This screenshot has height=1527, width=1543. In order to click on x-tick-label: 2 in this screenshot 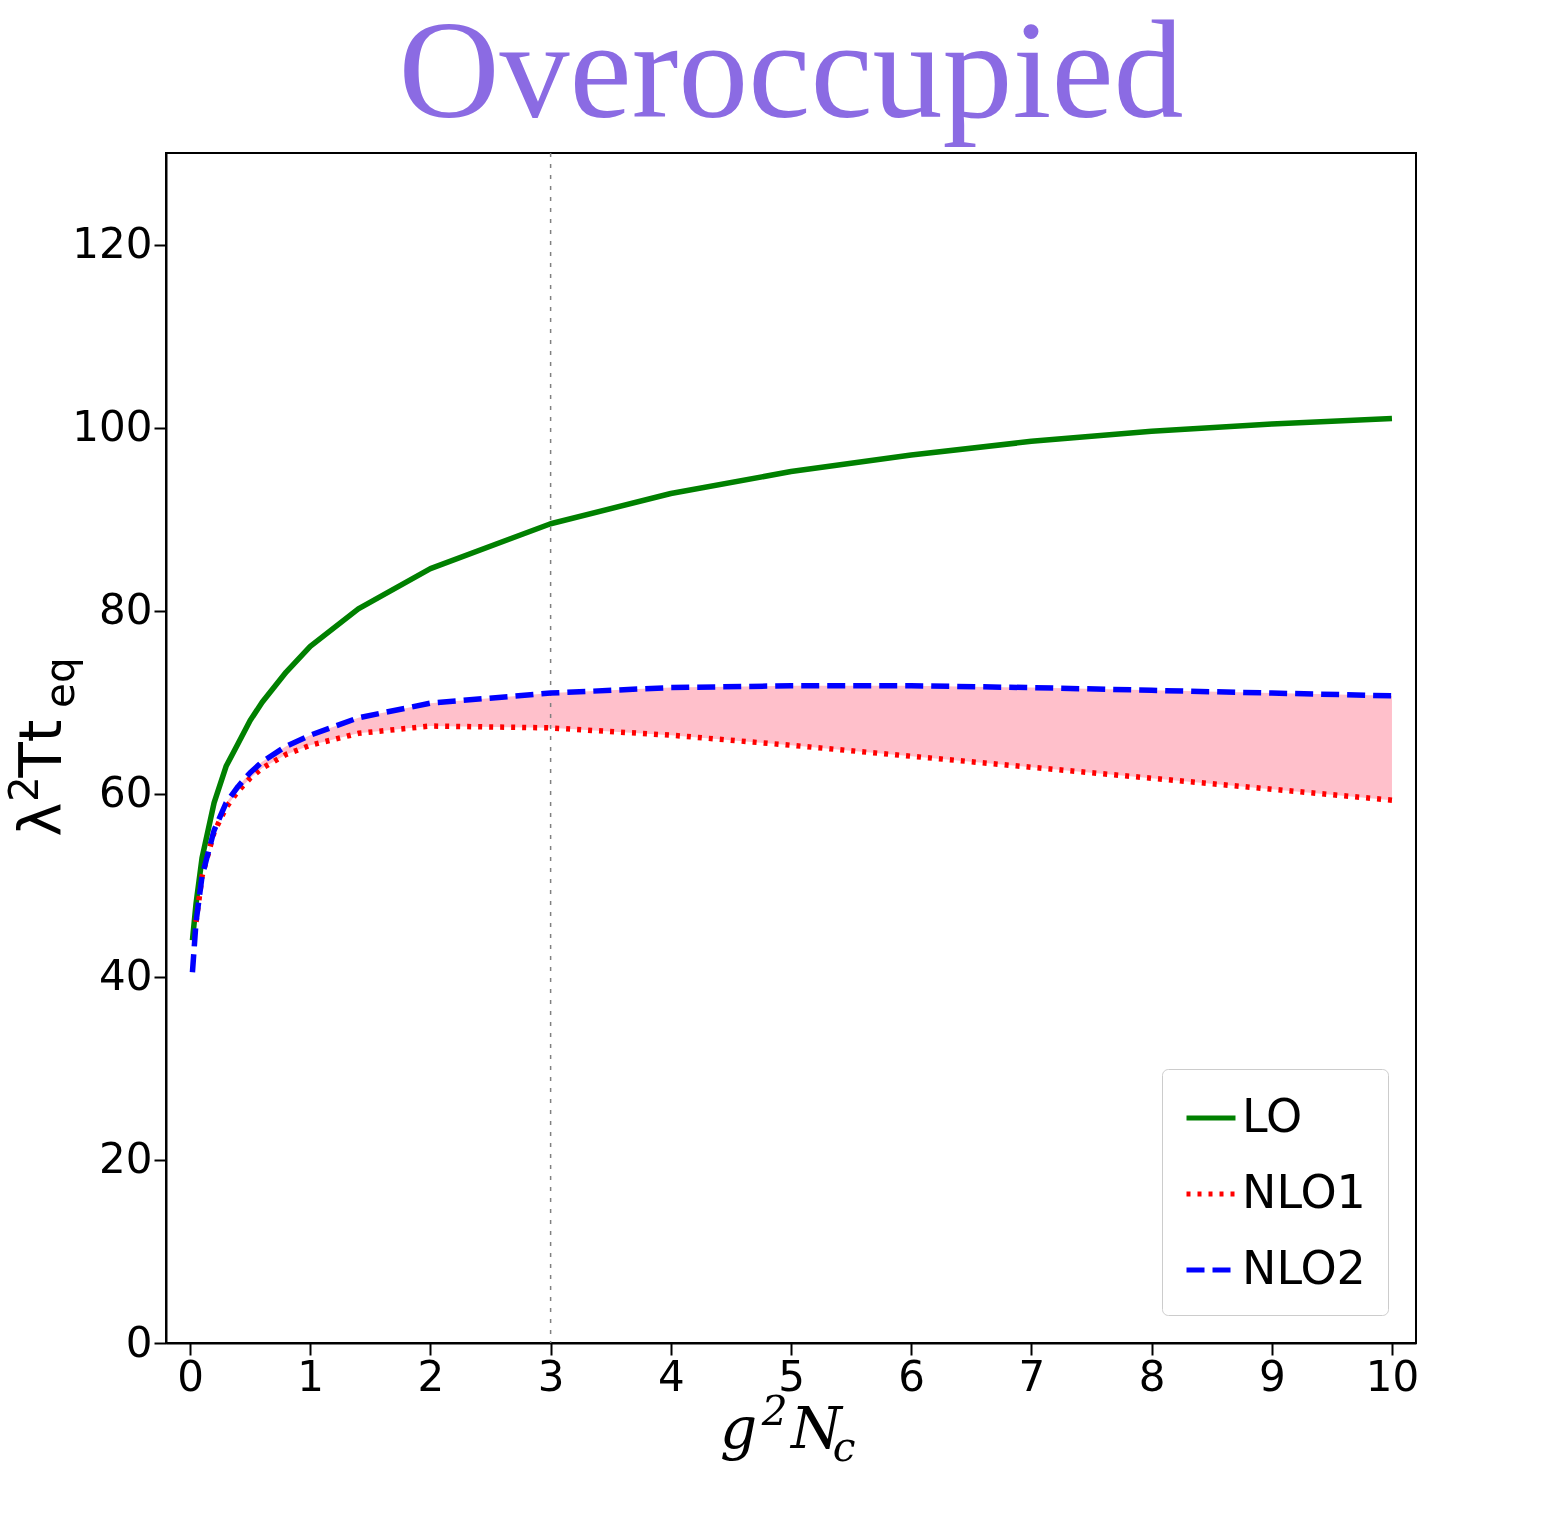, I will do `click(431, 1376)`.